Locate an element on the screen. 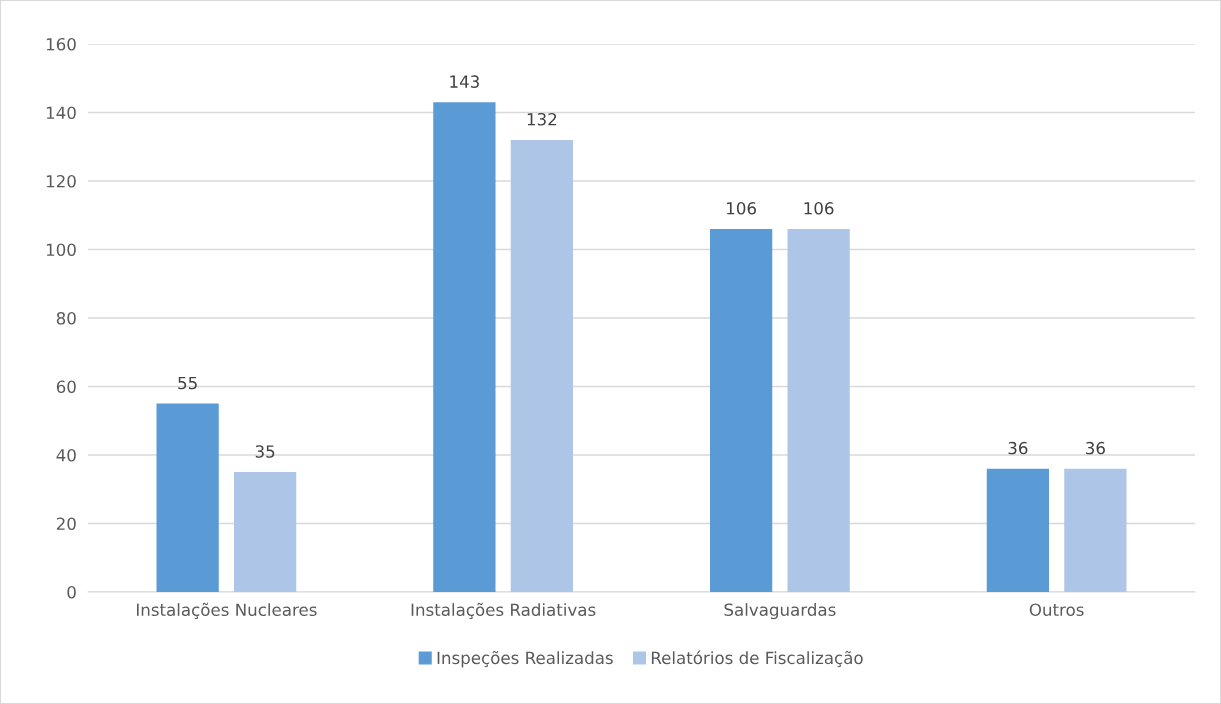  data-label: 55 is located at coordinates (187, 383).